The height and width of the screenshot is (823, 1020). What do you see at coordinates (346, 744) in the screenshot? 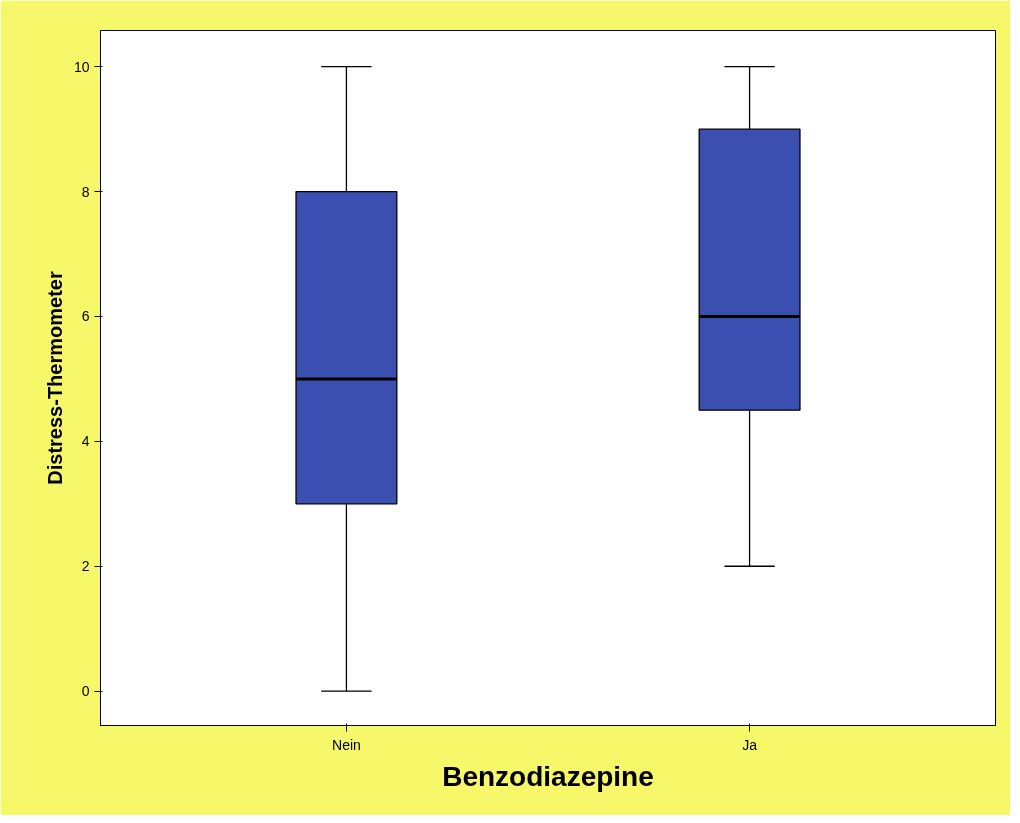
I see `x-tick-label: Nein` at bounding box center [346, 744].